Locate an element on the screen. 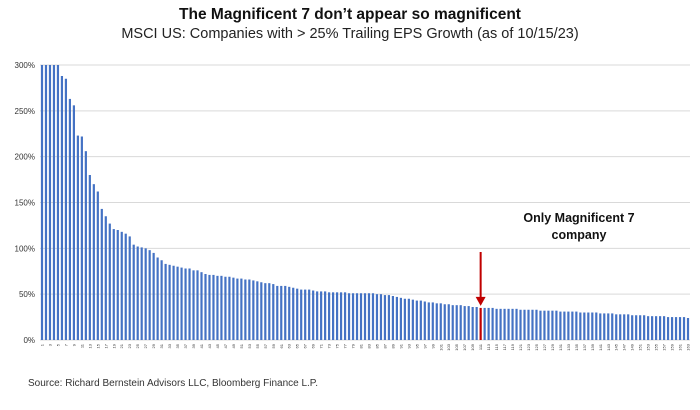 The image size is (700, 410). x-tick-label: 163 is located at coordinates (688, 346).